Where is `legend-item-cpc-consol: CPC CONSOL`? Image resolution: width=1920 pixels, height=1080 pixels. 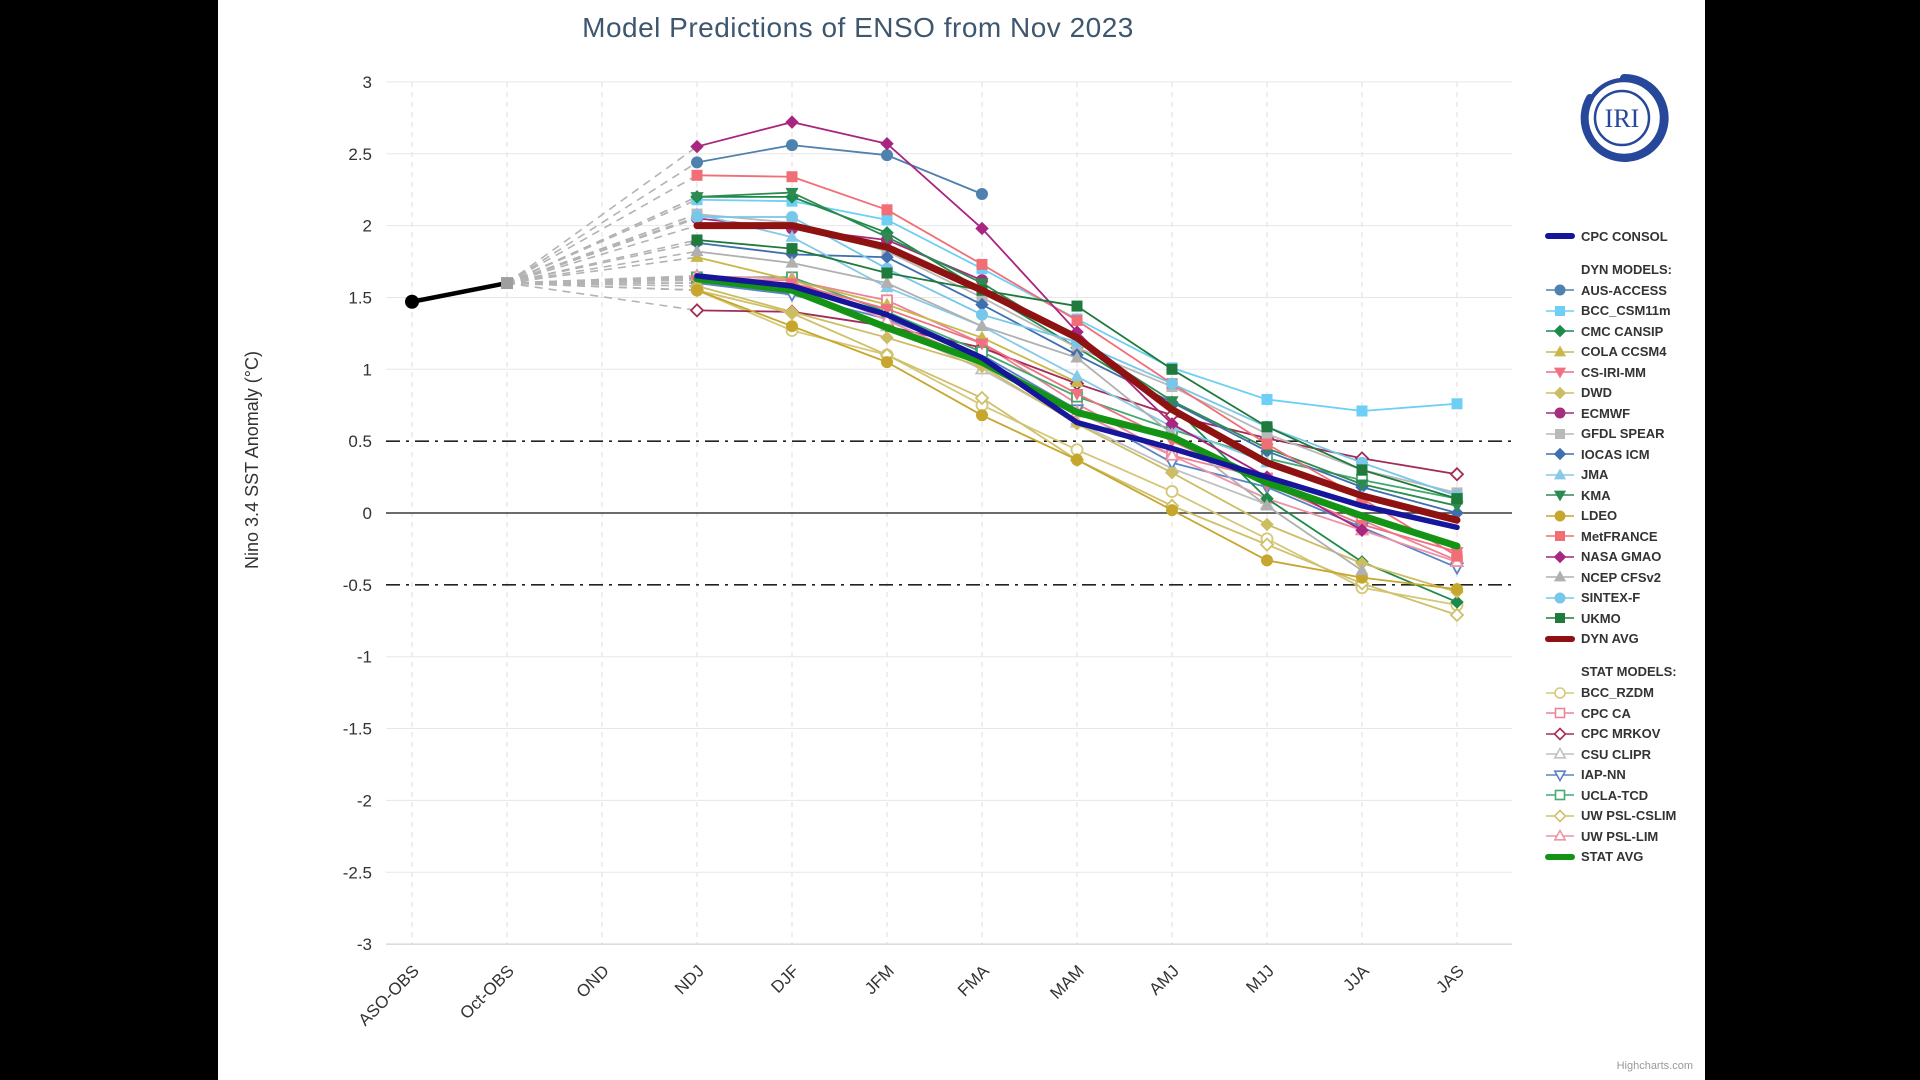 legend-item-cpc-consol: CPC CONSOL is located at coordinates (1624, 236).